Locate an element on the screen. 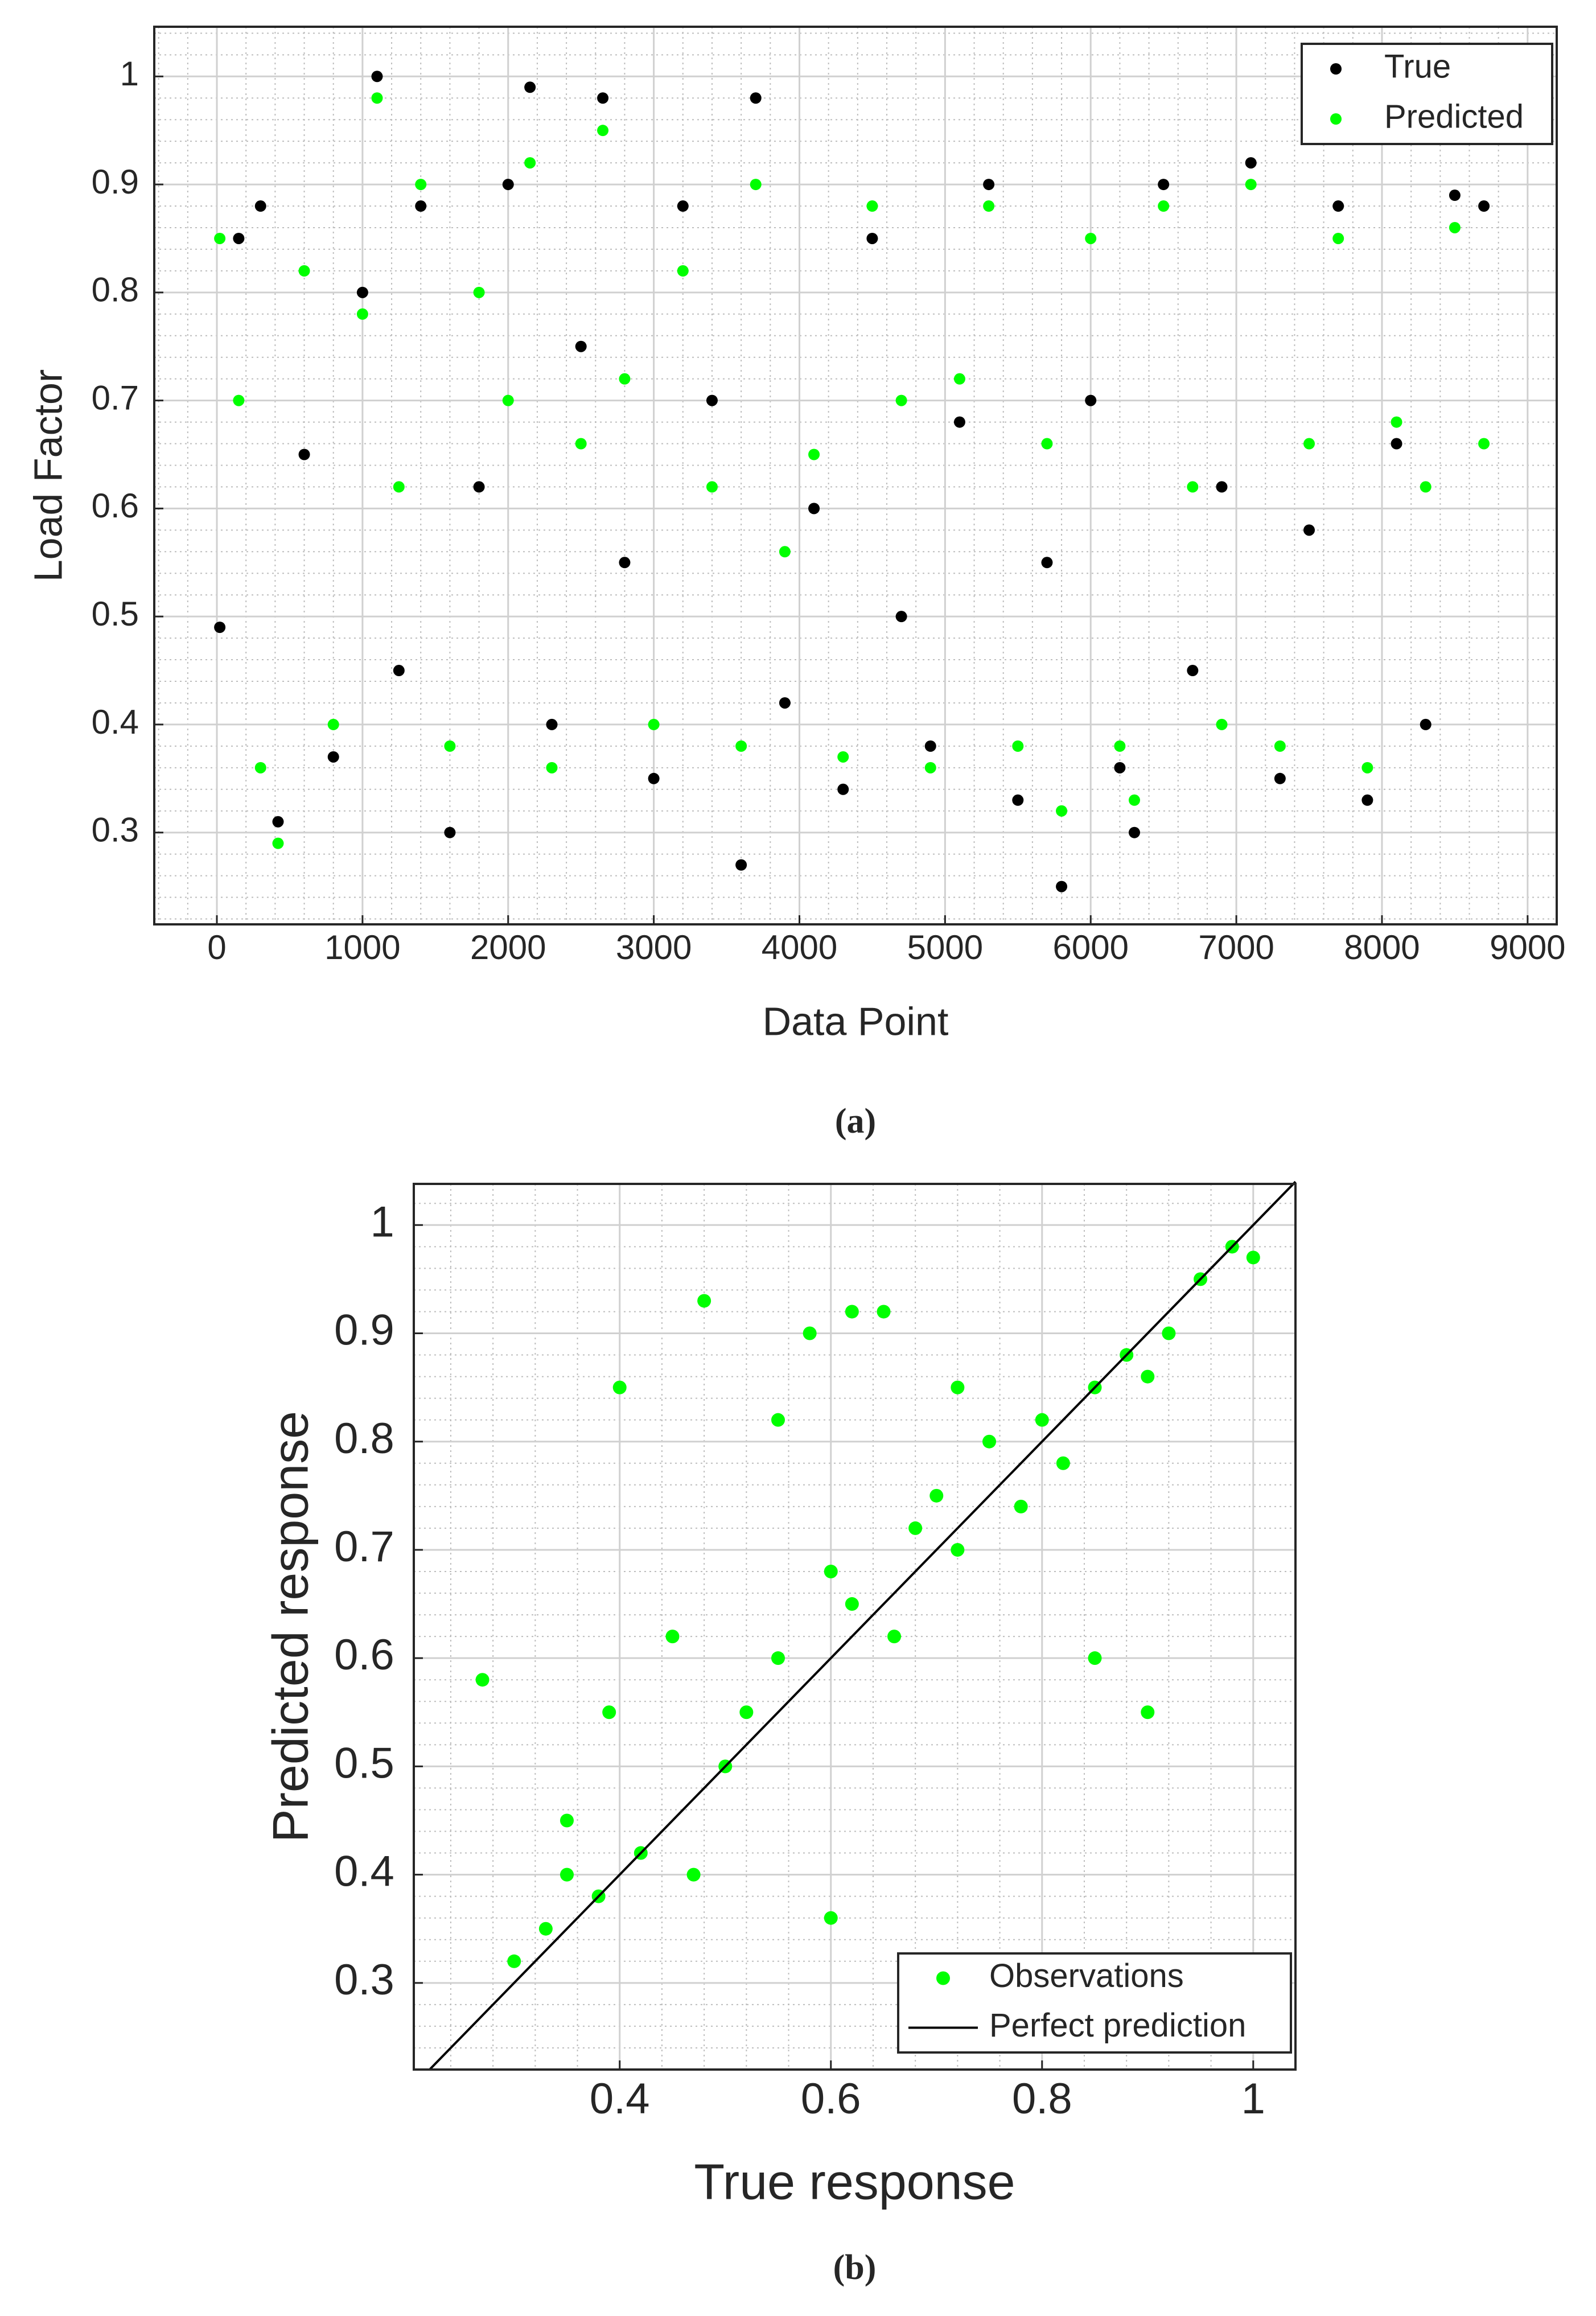 Image resolution: width=1596 pixels, height=2316 pixels. y-tick-label: 0.6 is located at coordinates (116, 506).